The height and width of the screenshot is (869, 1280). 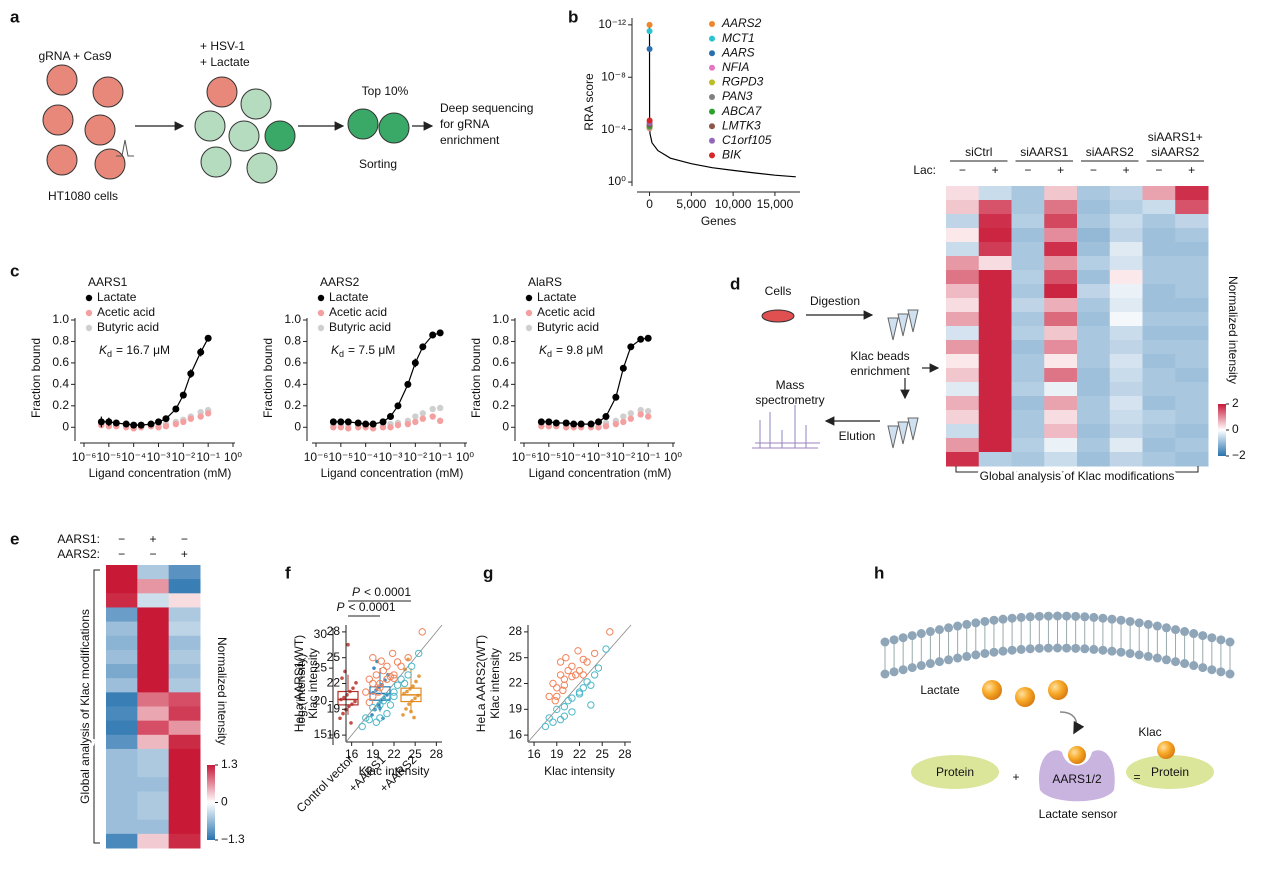 I want to click on group-label: siAARS1, so click(x=1044, y=152).